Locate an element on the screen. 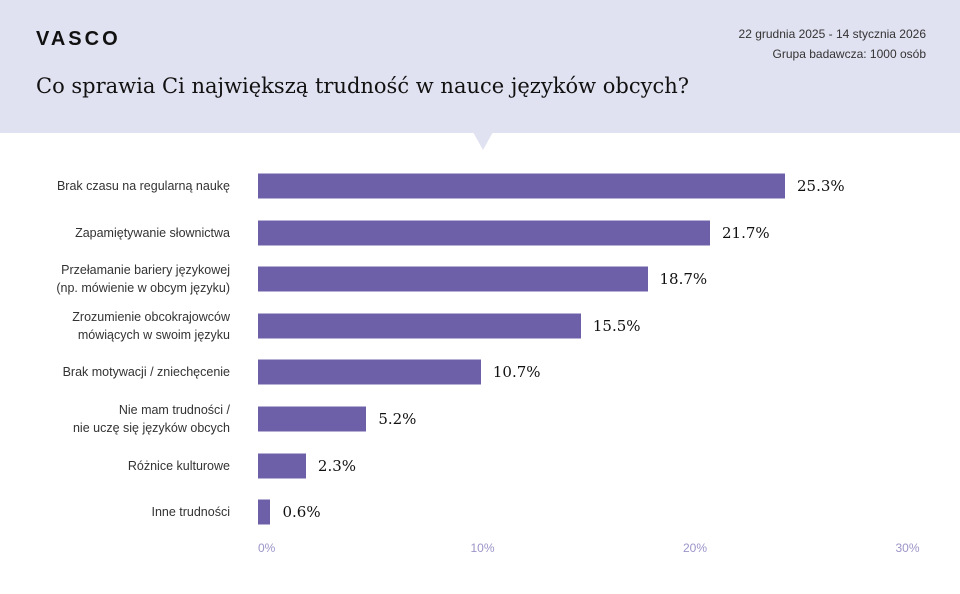 The height and width of the screenshot is (594, 960). value-label: 0.6% is located at coordinates (301, 512).